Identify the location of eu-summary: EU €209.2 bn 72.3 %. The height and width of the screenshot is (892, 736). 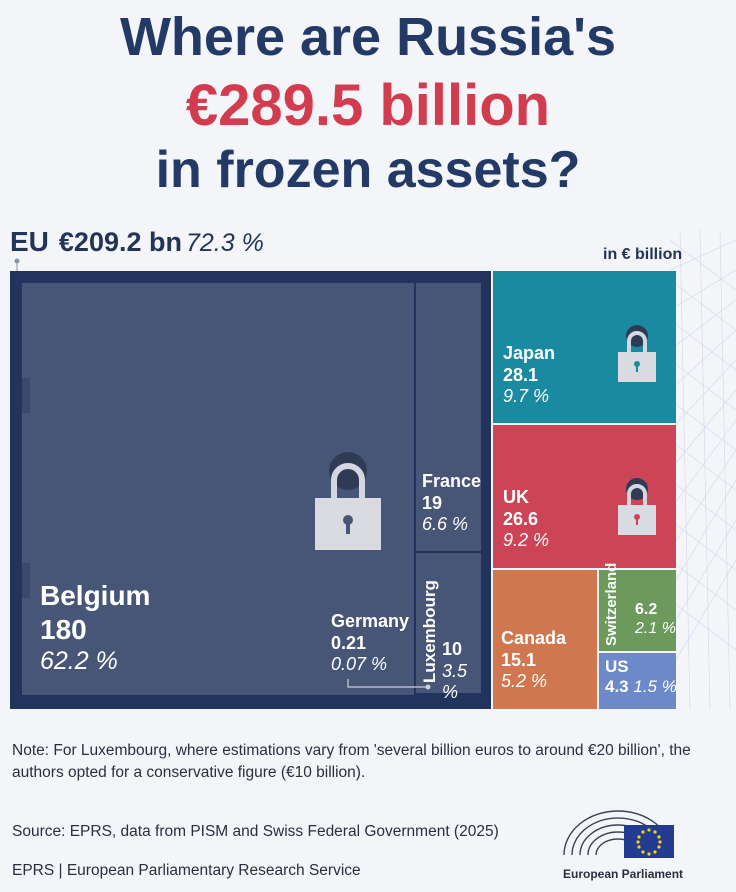
(137, 242).